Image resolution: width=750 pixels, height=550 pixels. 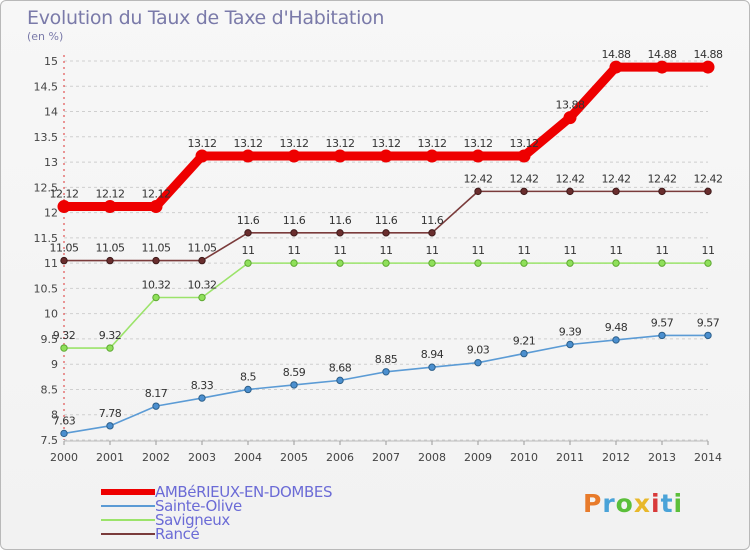 I want to click on data-label-sainte-olive: 9.57, so click(x=662, y=322).